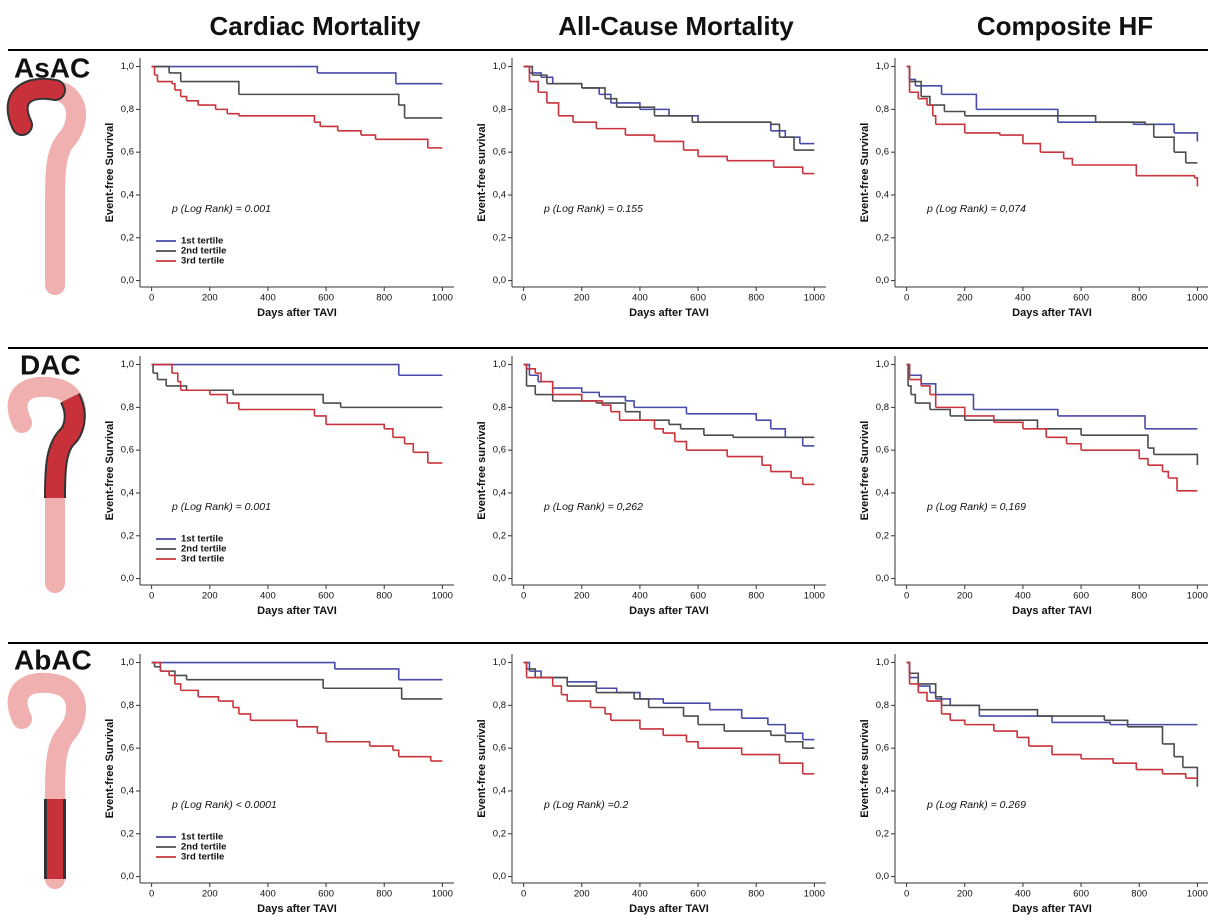 Image resolution: width=1208 pixels, height=922 pixels. What do you see at coordinates (586, 805) in the screenshot?
I see `annotation: p (Log Rank) =0.2` at bounding box center [586, 805].